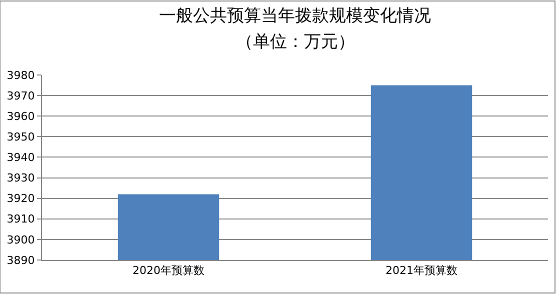  Describe the element at coordinates (20, 219) in the screenshot. I see `y-tick-label: 3910` at that location.